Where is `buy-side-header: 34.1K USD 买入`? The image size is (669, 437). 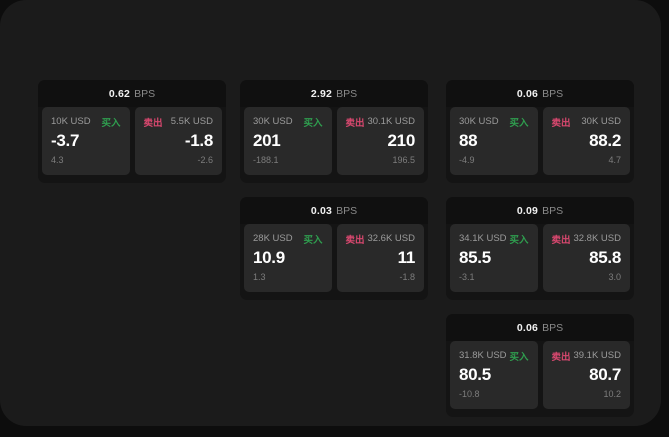
buy-side-header: 34.1K USD 买入 is located at coordinates (494, 239).